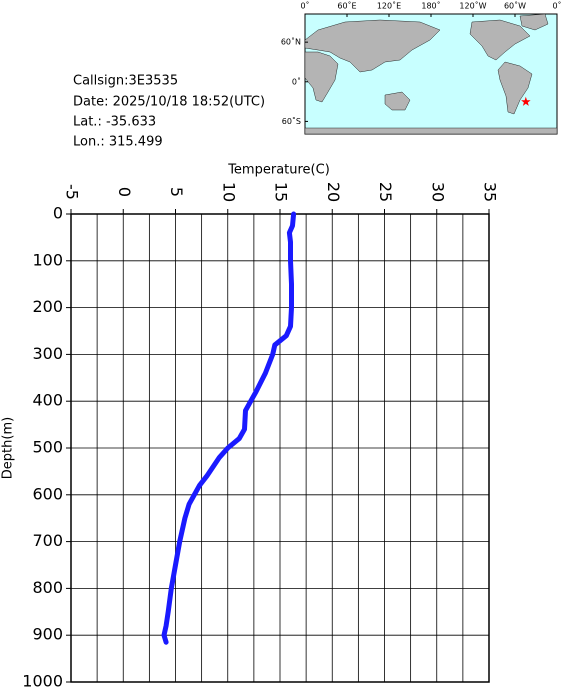 The height and width of the screenshot is (690, 564). I want to click on map-y-label: 60˚N, so click(291, 42).